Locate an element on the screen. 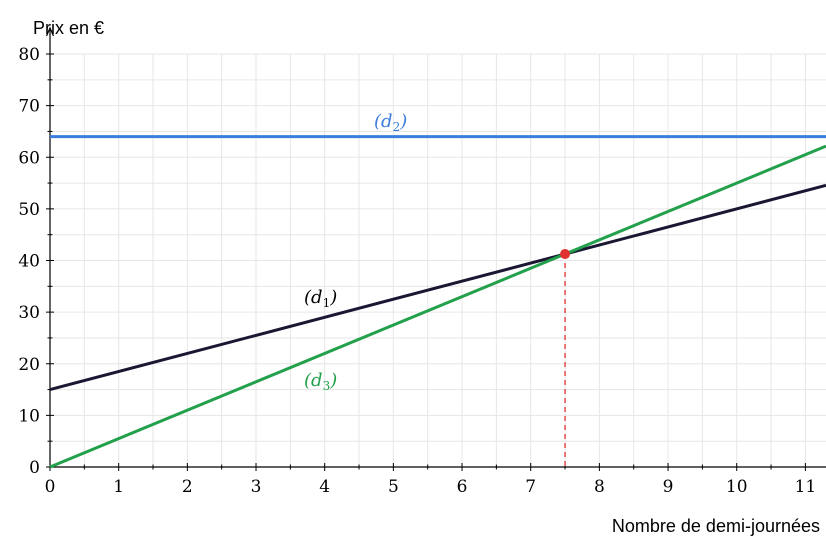 The image size is (826, 541). y-axis-arrow is located at coordinates (50, 31).